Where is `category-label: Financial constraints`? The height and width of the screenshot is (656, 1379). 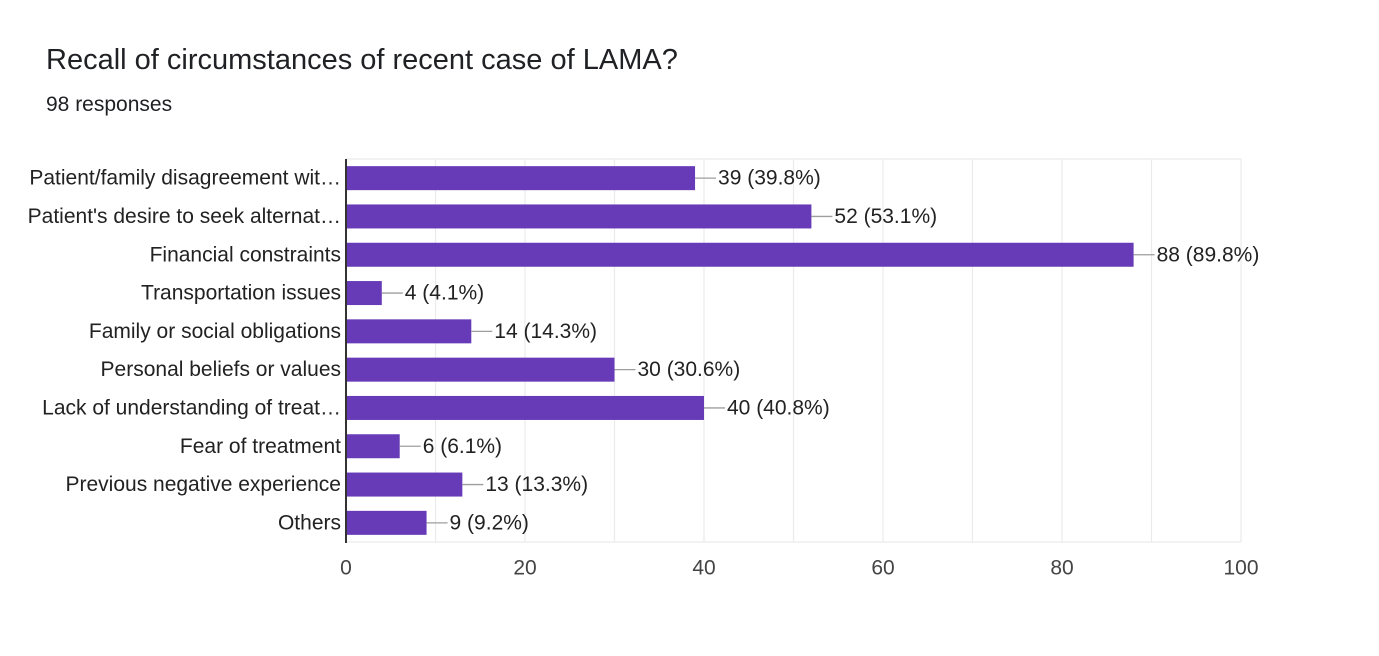 category-label: Financial constraints is located at coordinates (245, 254).